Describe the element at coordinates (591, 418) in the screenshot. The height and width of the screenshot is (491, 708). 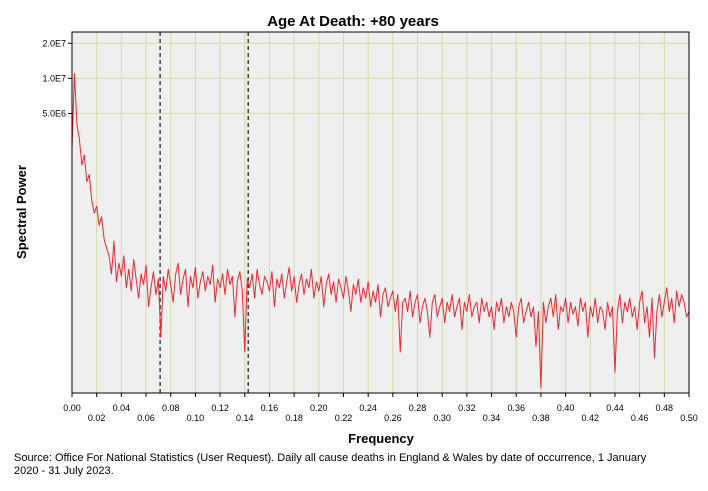
I see `x-tick-label: 0.42` at that location.